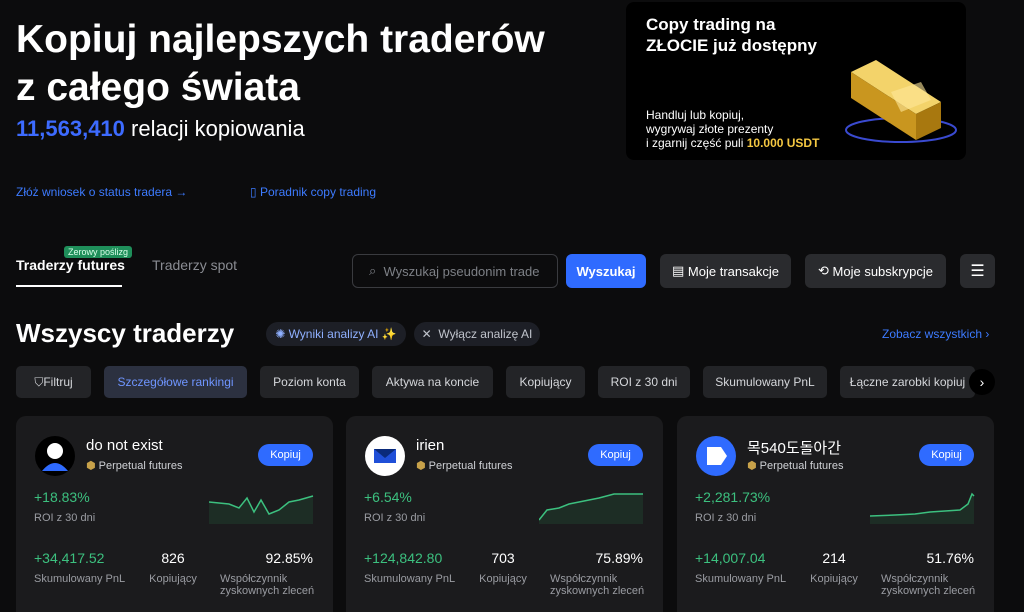 The width and height of the screenshot is (1024, 612). I want to click on filter-text: Kopiujący, so click(545, 382).